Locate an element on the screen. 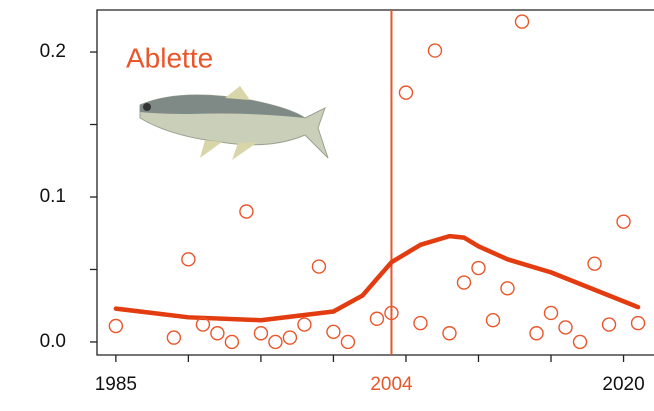 This screenshot has width=654, height=411. x-tick-label: 2020 is located at coordinates (623, 384).